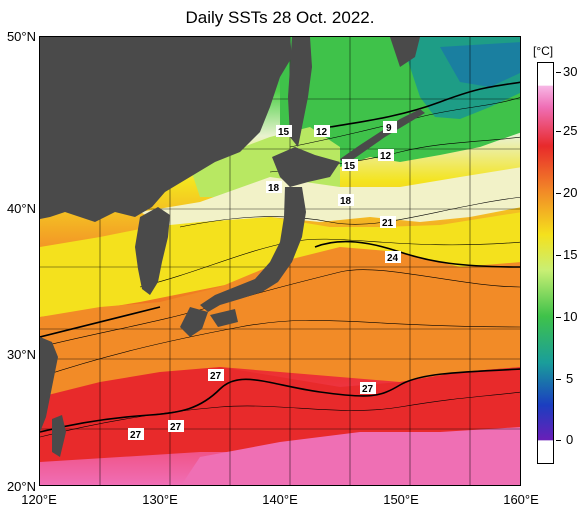 The width and height of the screenshot is (585, 512). Describe the element at coordinates (21, 36) in the screenshot. I see `lat-label-50n: 50°N` at that location.